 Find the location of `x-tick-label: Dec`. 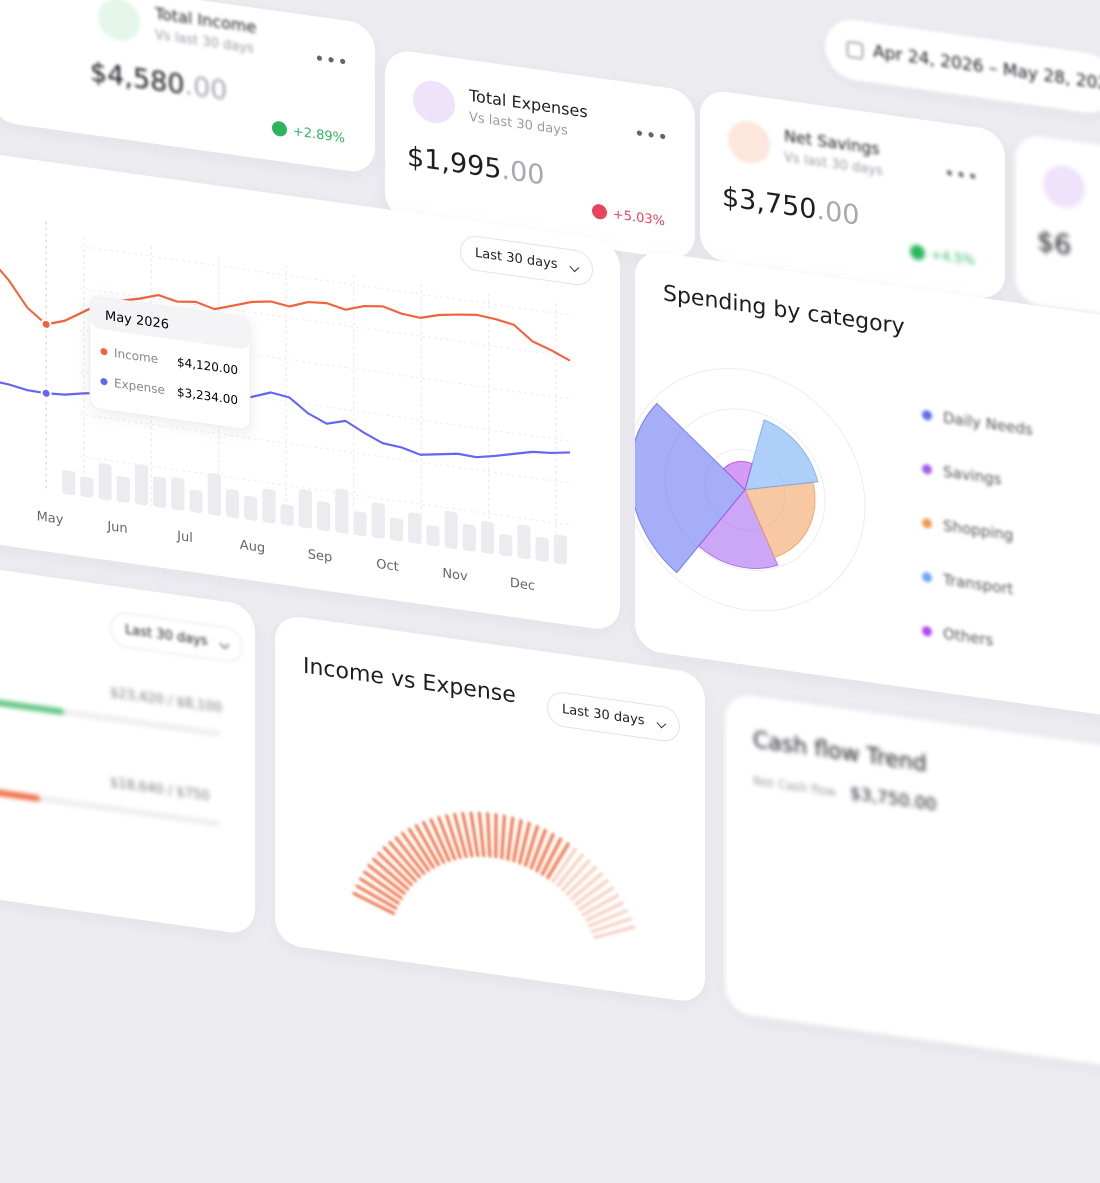

x-tick-label: Dec is located at coordinates (522, 585).